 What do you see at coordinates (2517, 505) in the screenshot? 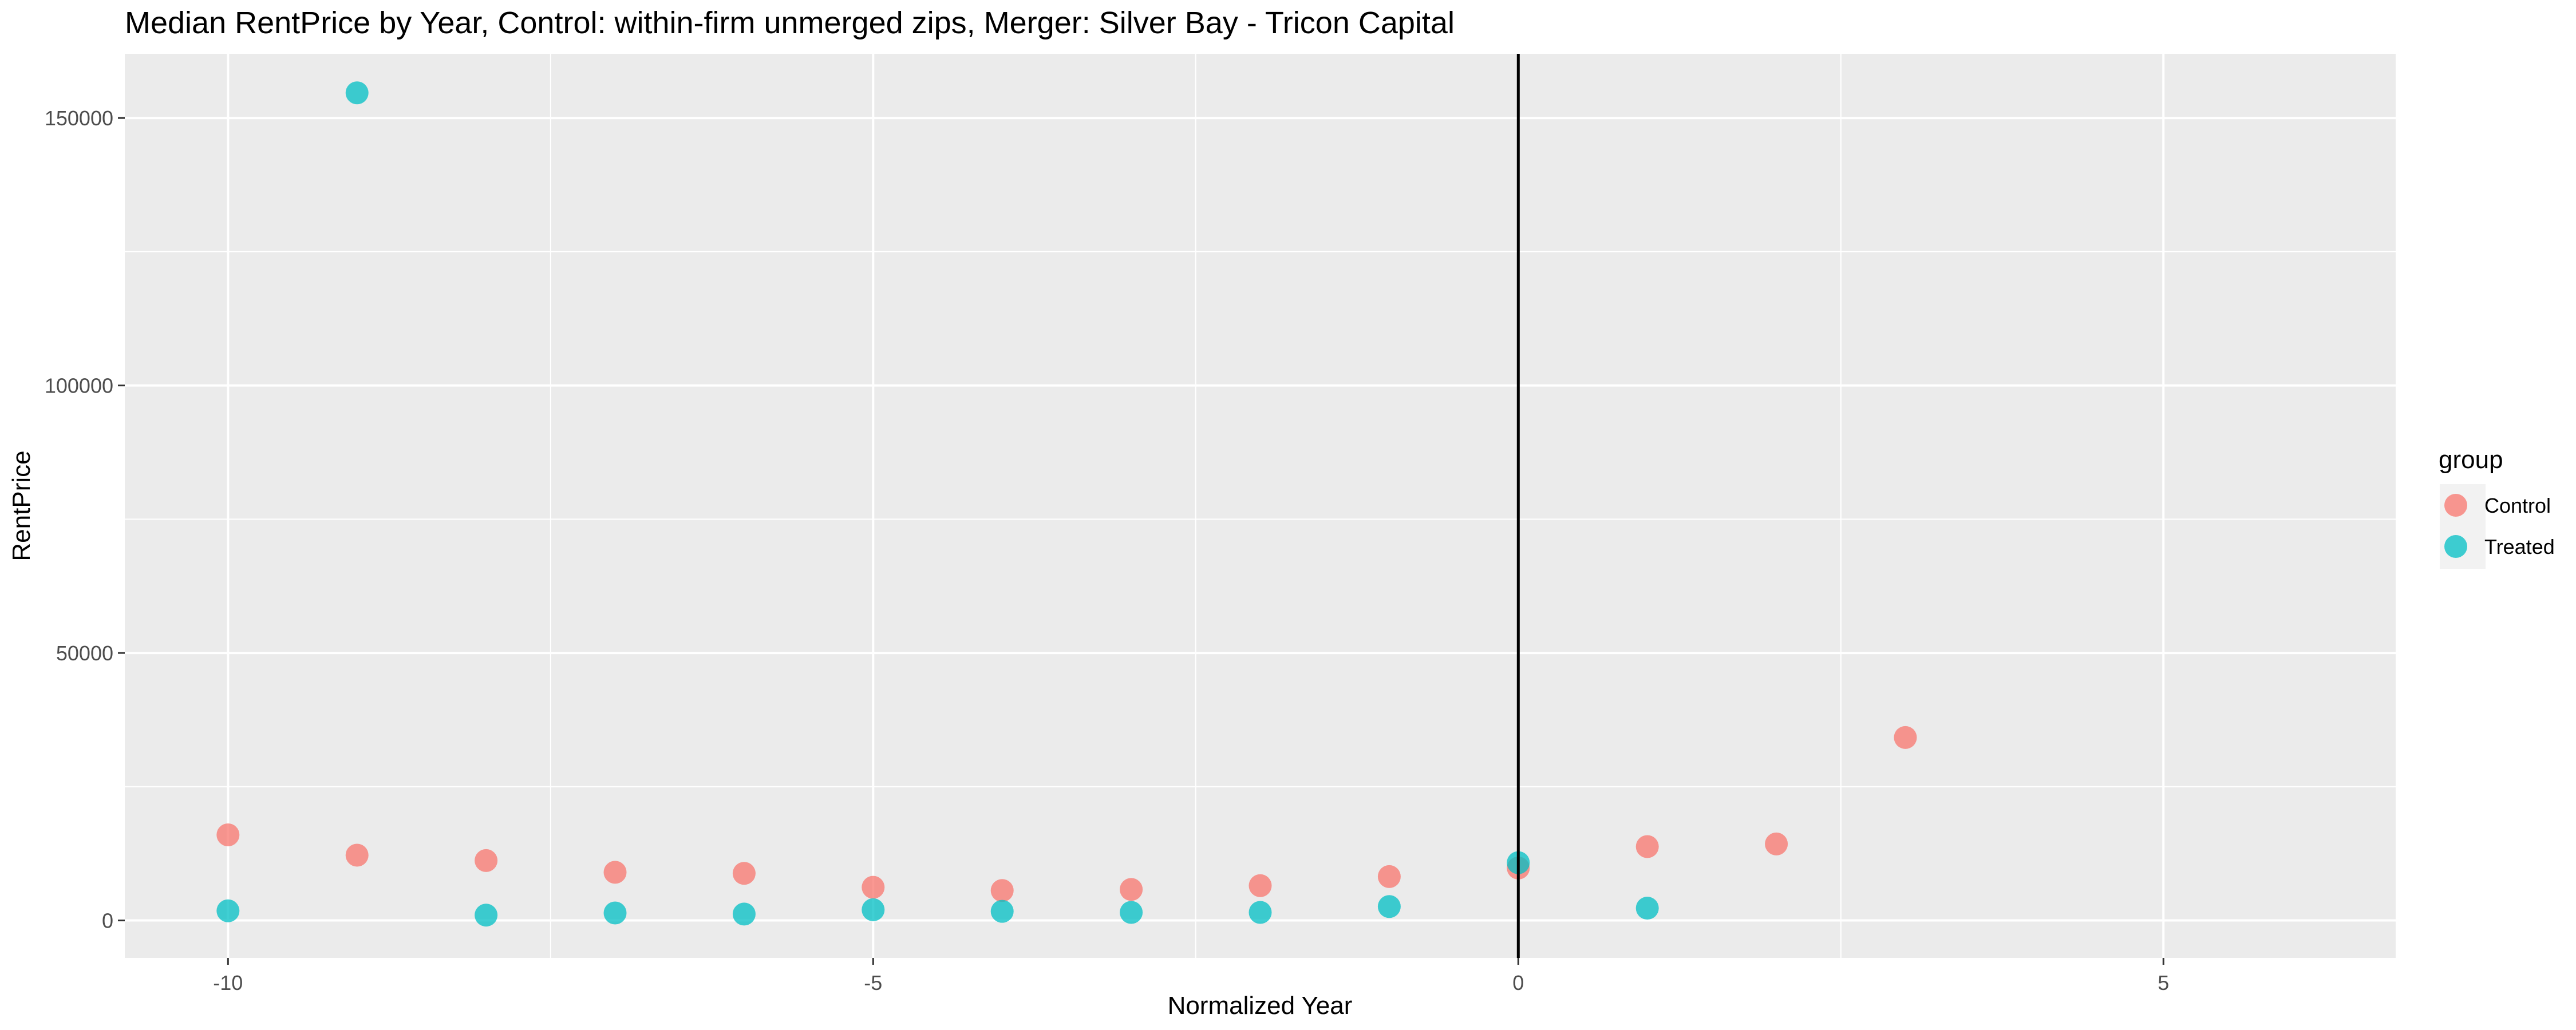
I see `legend-label-control: Control` at bounding box center [2517, 505].